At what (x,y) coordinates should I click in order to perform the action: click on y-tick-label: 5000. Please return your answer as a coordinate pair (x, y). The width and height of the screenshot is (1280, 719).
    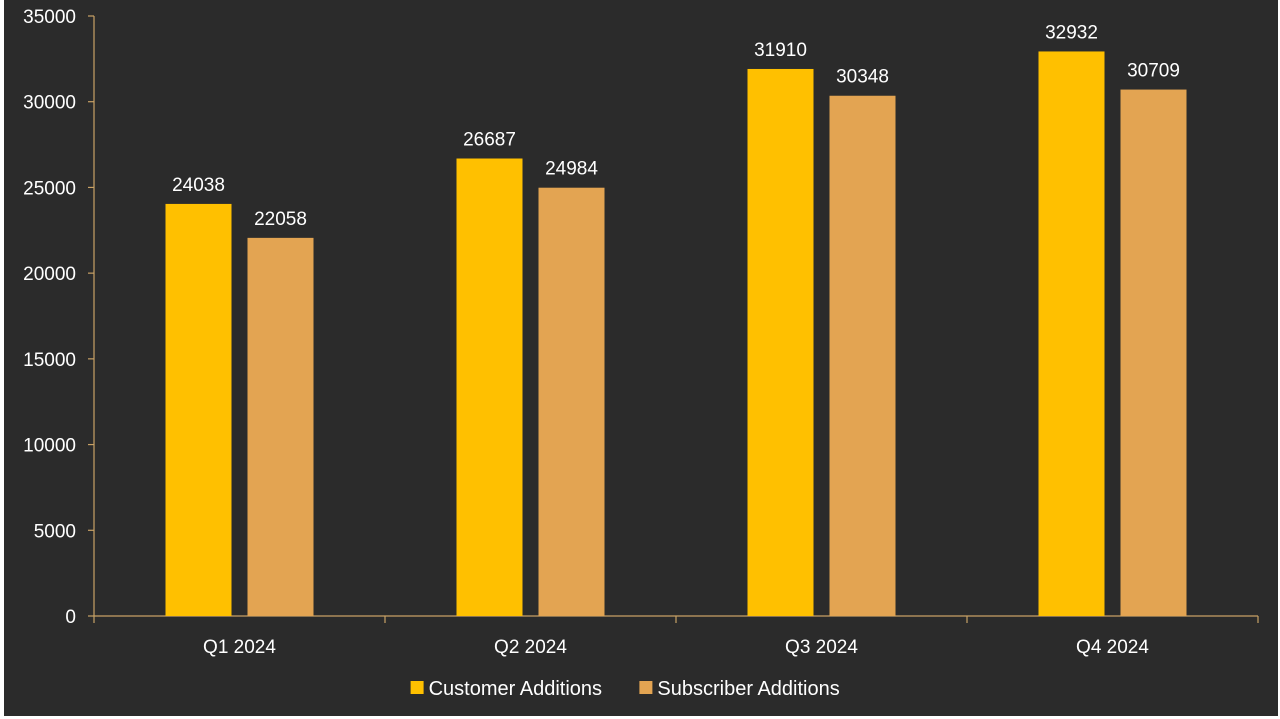
    Looking at the image, I should click on (55, 531).